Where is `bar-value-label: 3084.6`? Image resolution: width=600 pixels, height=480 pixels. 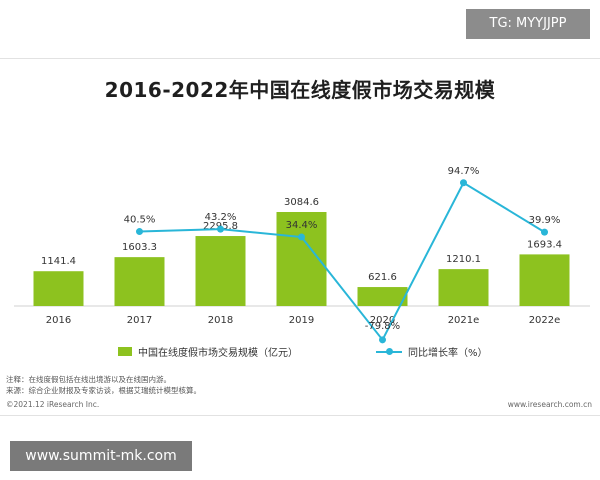 bar-value-label: 3084.6 is located at coordinates (301, 202).